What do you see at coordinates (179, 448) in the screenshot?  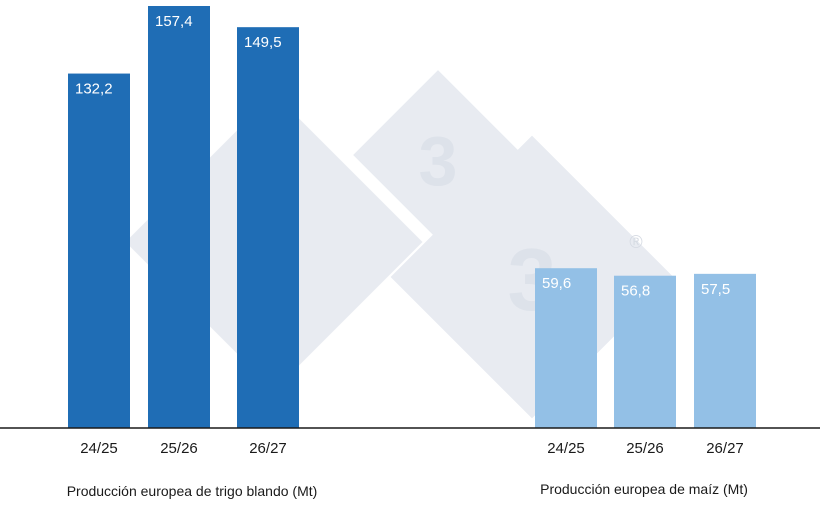 I see `x-tick-trigo-25-26: 25/26` at bounding box center [179, 448].